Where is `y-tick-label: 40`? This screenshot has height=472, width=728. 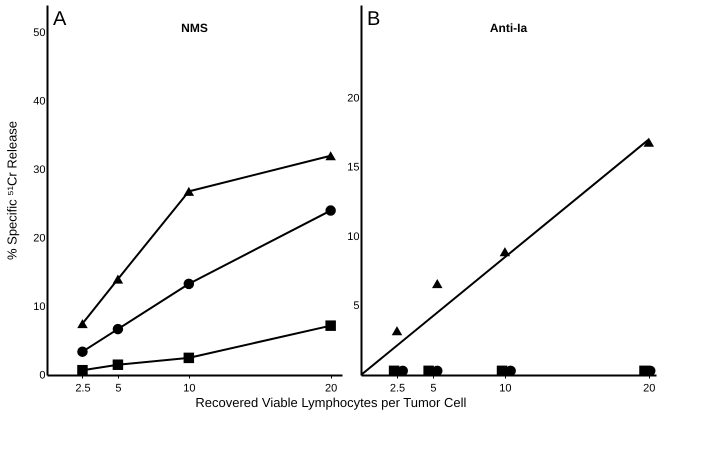 y-tick-label: 40 is located at coordinates (39, 101).